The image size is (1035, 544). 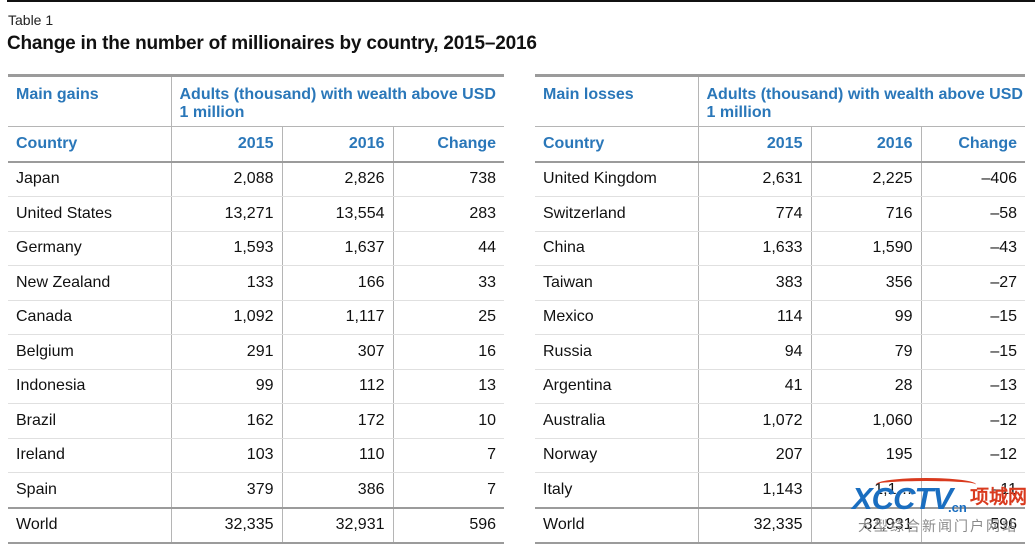 What do you see at coordinates (973, 352) in the screenshot?
I see `change-cell: –15` at bounding box center [973, 352].